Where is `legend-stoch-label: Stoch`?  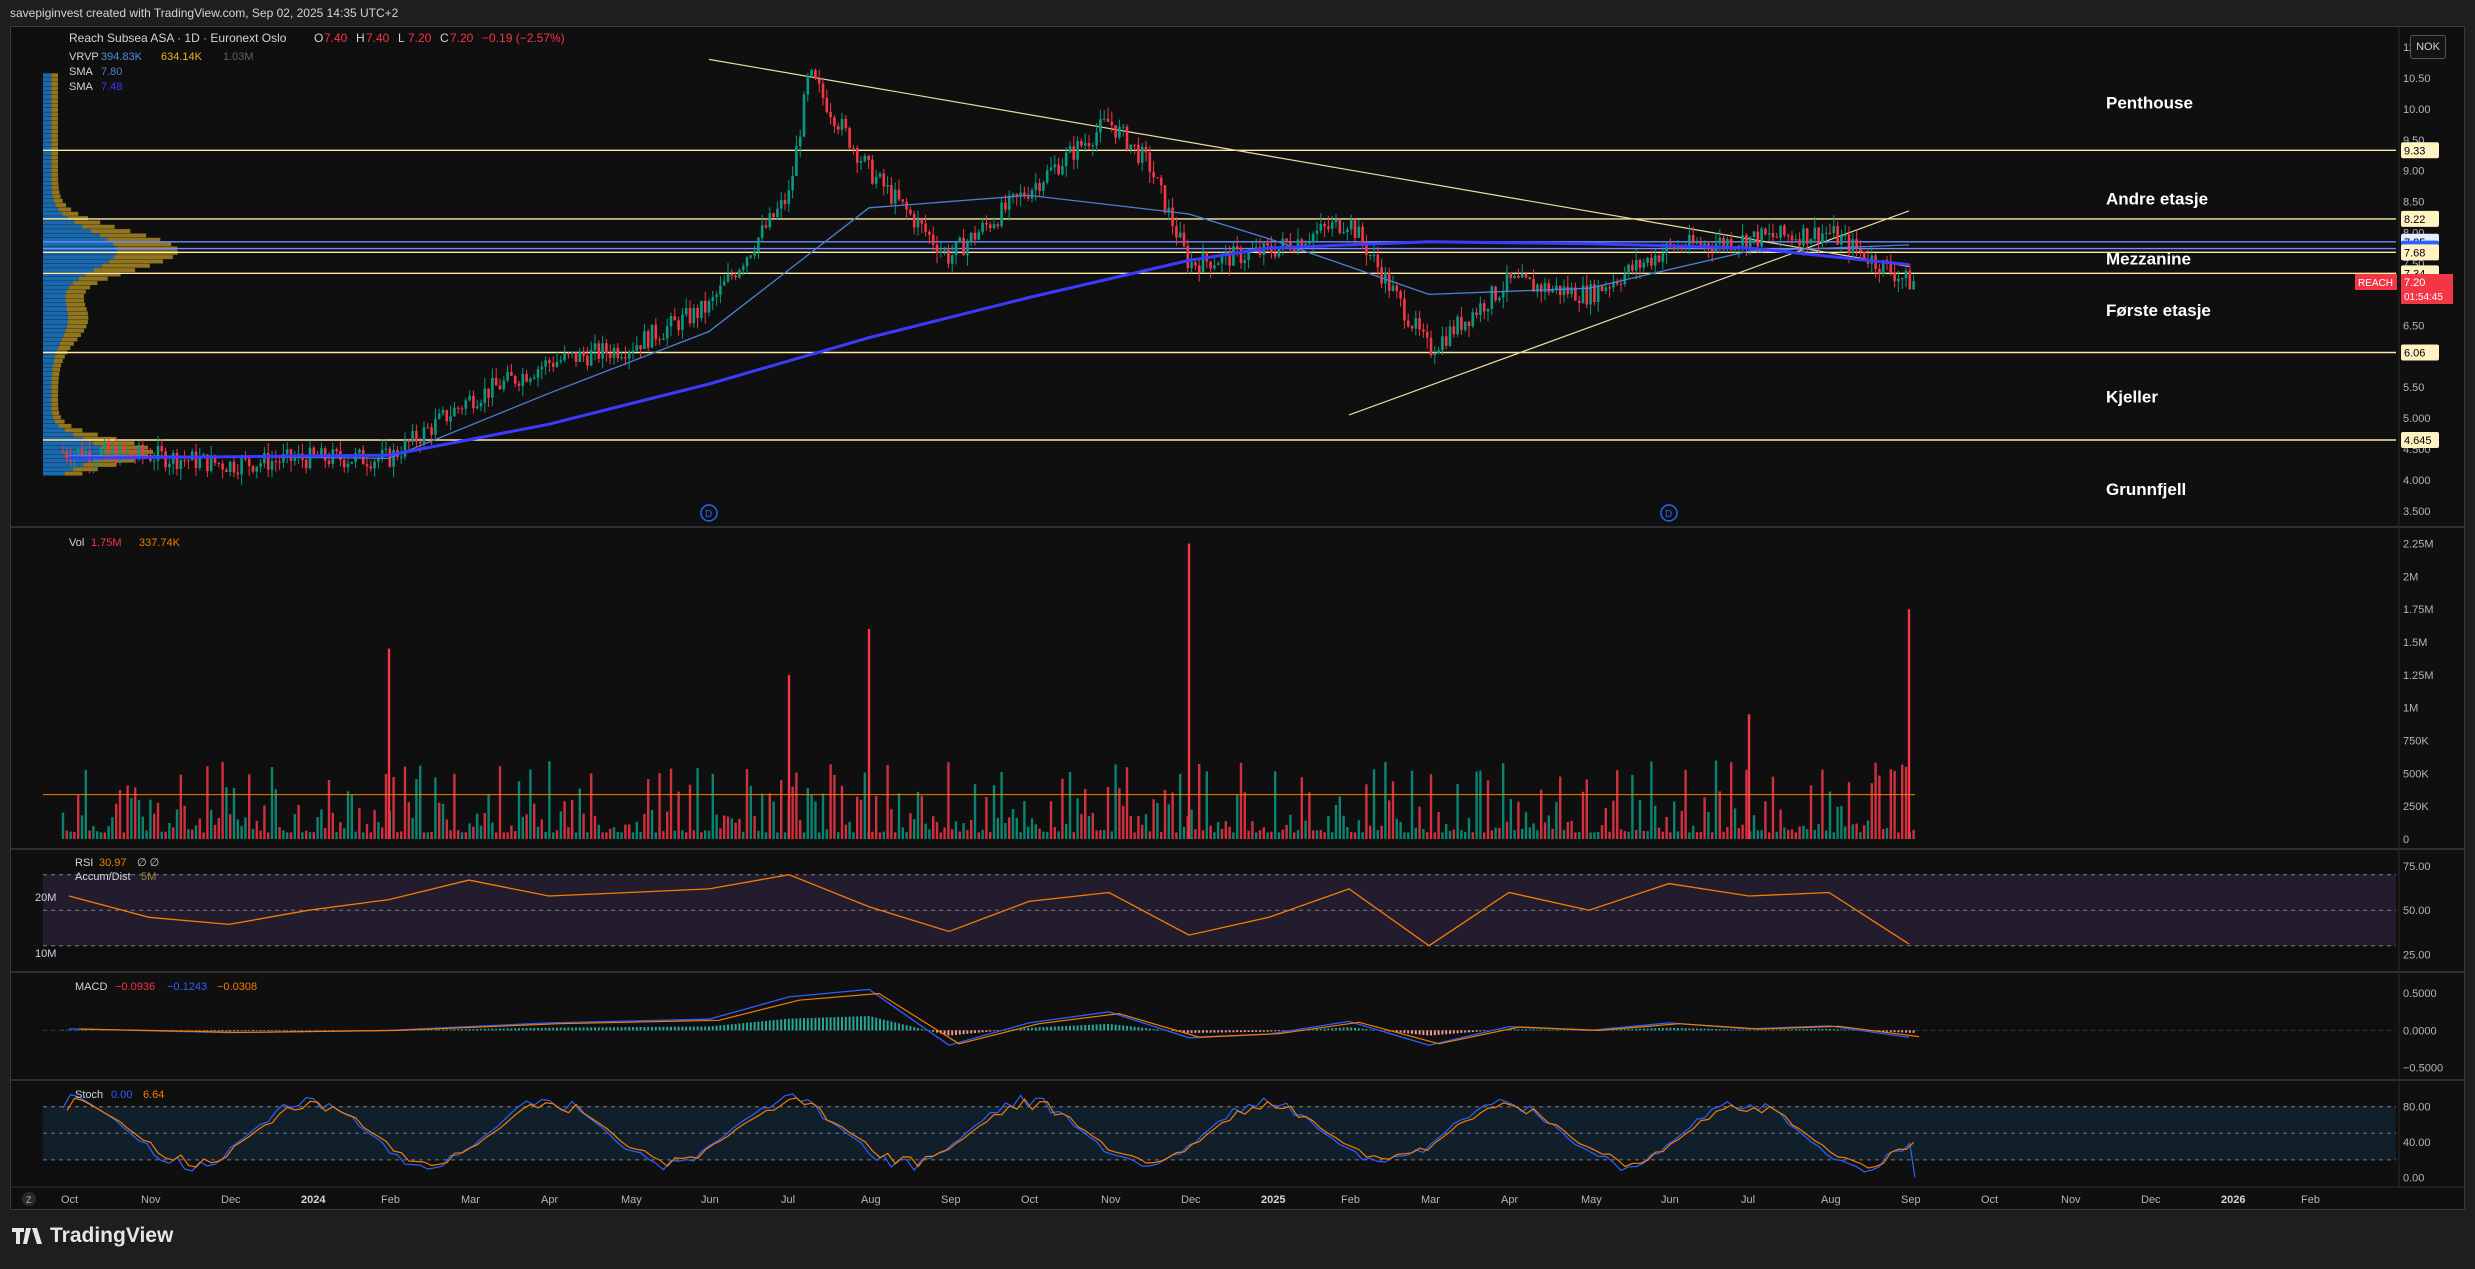
legend-stoch-label: Stoch is located at coordinates (89, 1095).